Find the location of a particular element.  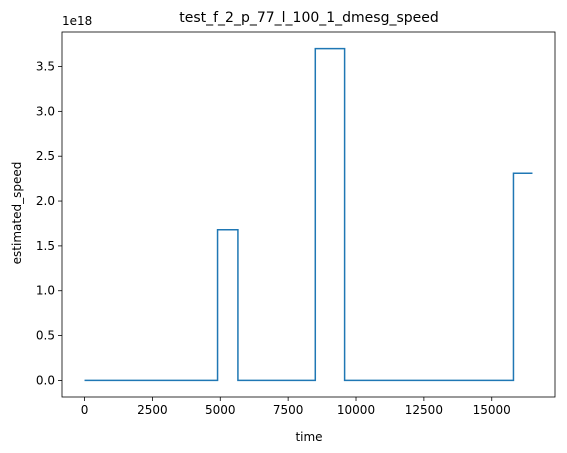

y-tick-label: 1.0 is located at coordinates (45, 291).